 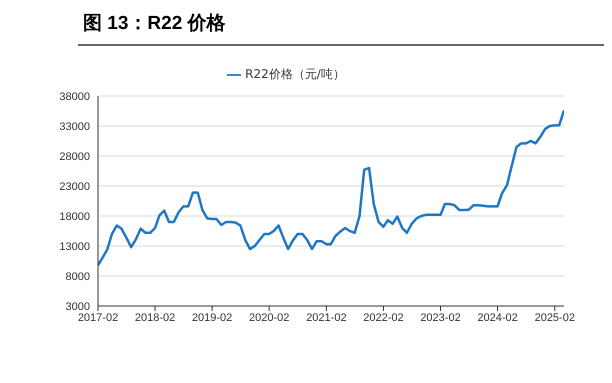 What do you see at coordinates (554, 318) in the screenshot?
I see `x-tick-label: 2025-02` at bounding box center [554, 318].